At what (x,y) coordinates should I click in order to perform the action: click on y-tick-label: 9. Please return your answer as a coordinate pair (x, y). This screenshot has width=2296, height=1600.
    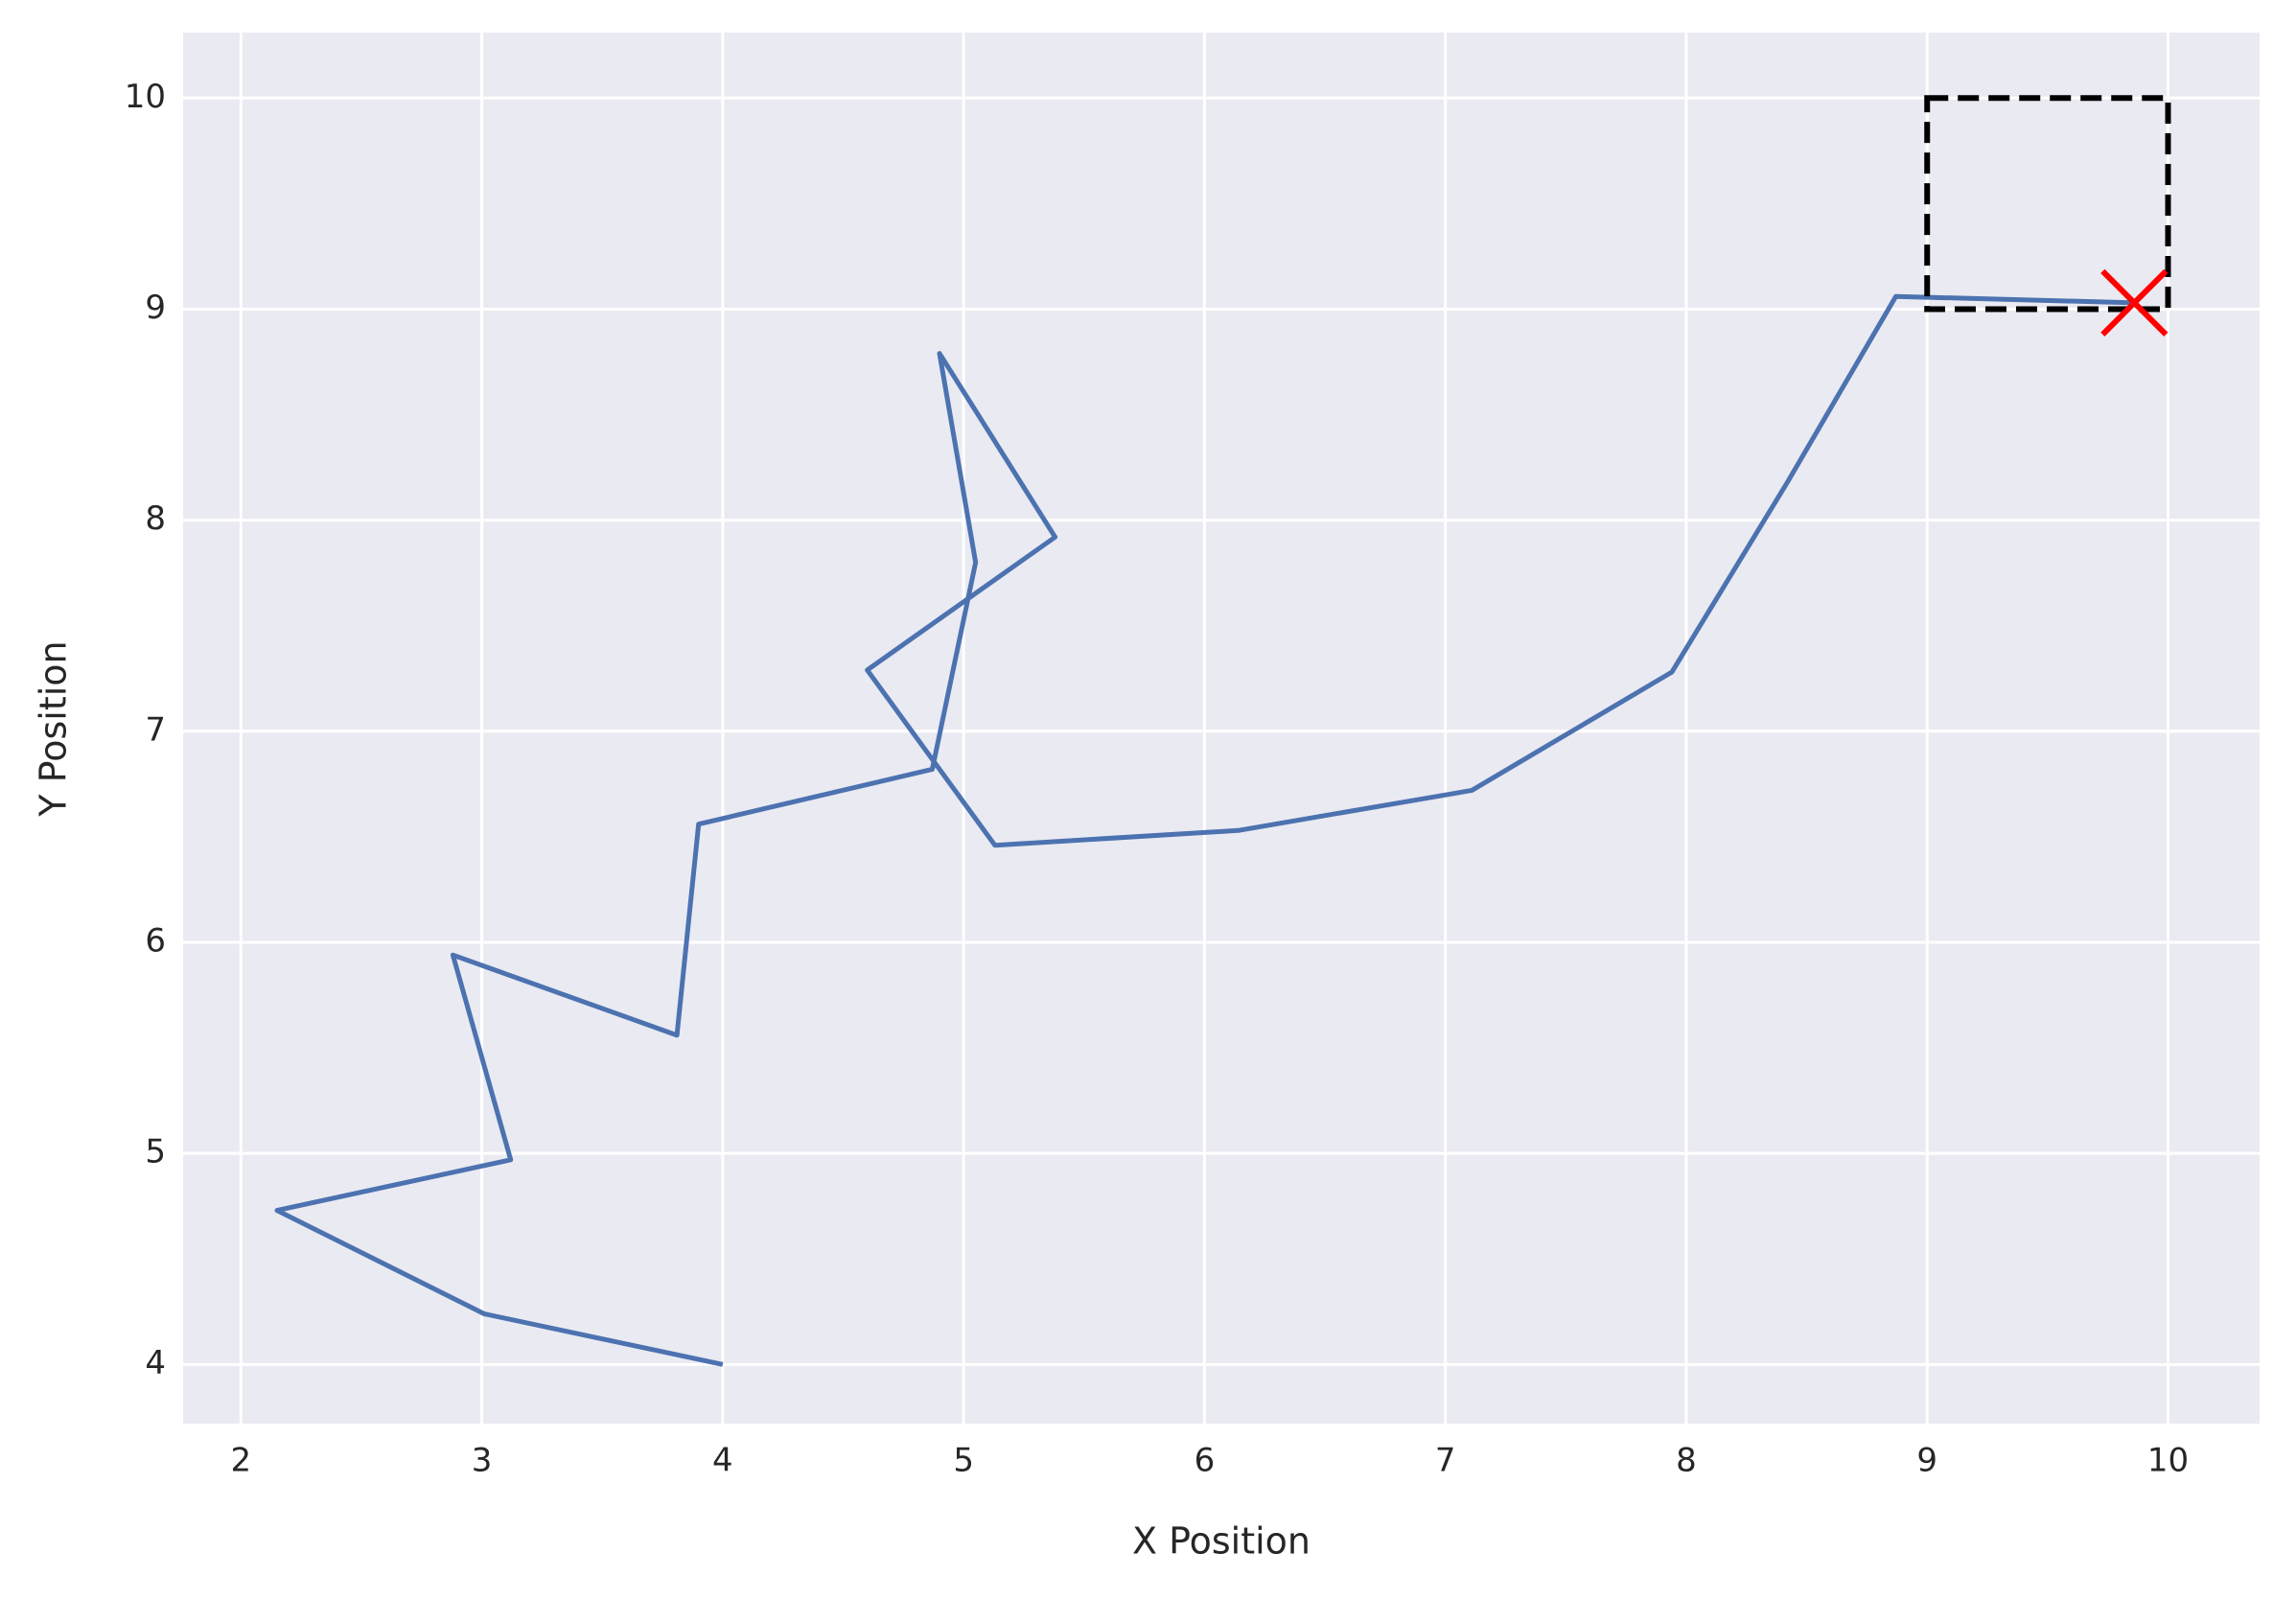
    Looking at the image, I should click on (155, 308).